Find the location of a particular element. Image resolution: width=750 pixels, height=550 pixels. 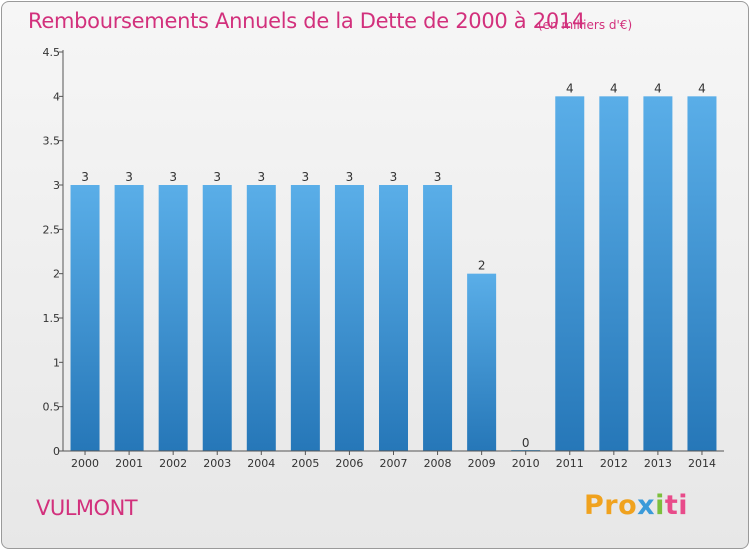

bar-2012 is located at coordinates (614, 273).